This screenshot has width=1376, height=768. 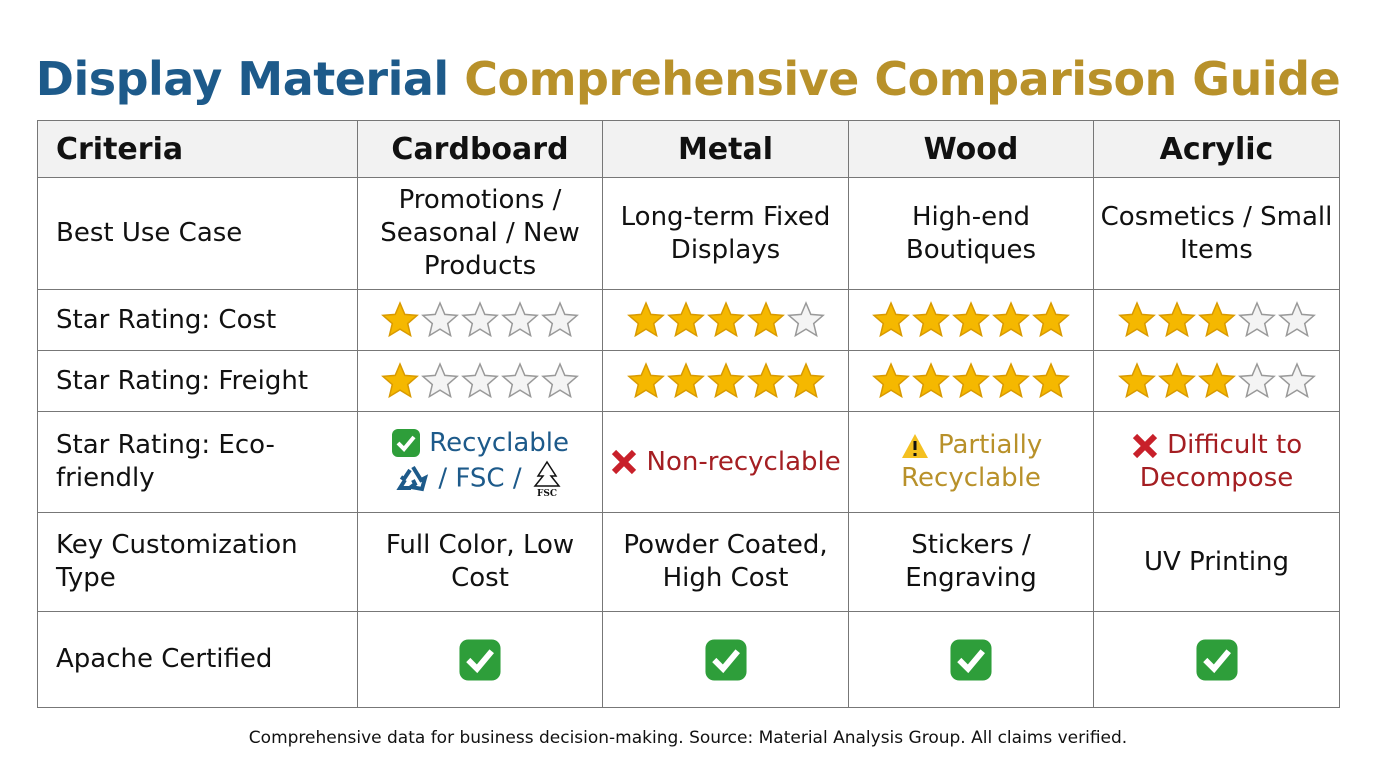 I want to click on row-label: Apache Certified, so click(x=197, y=659).